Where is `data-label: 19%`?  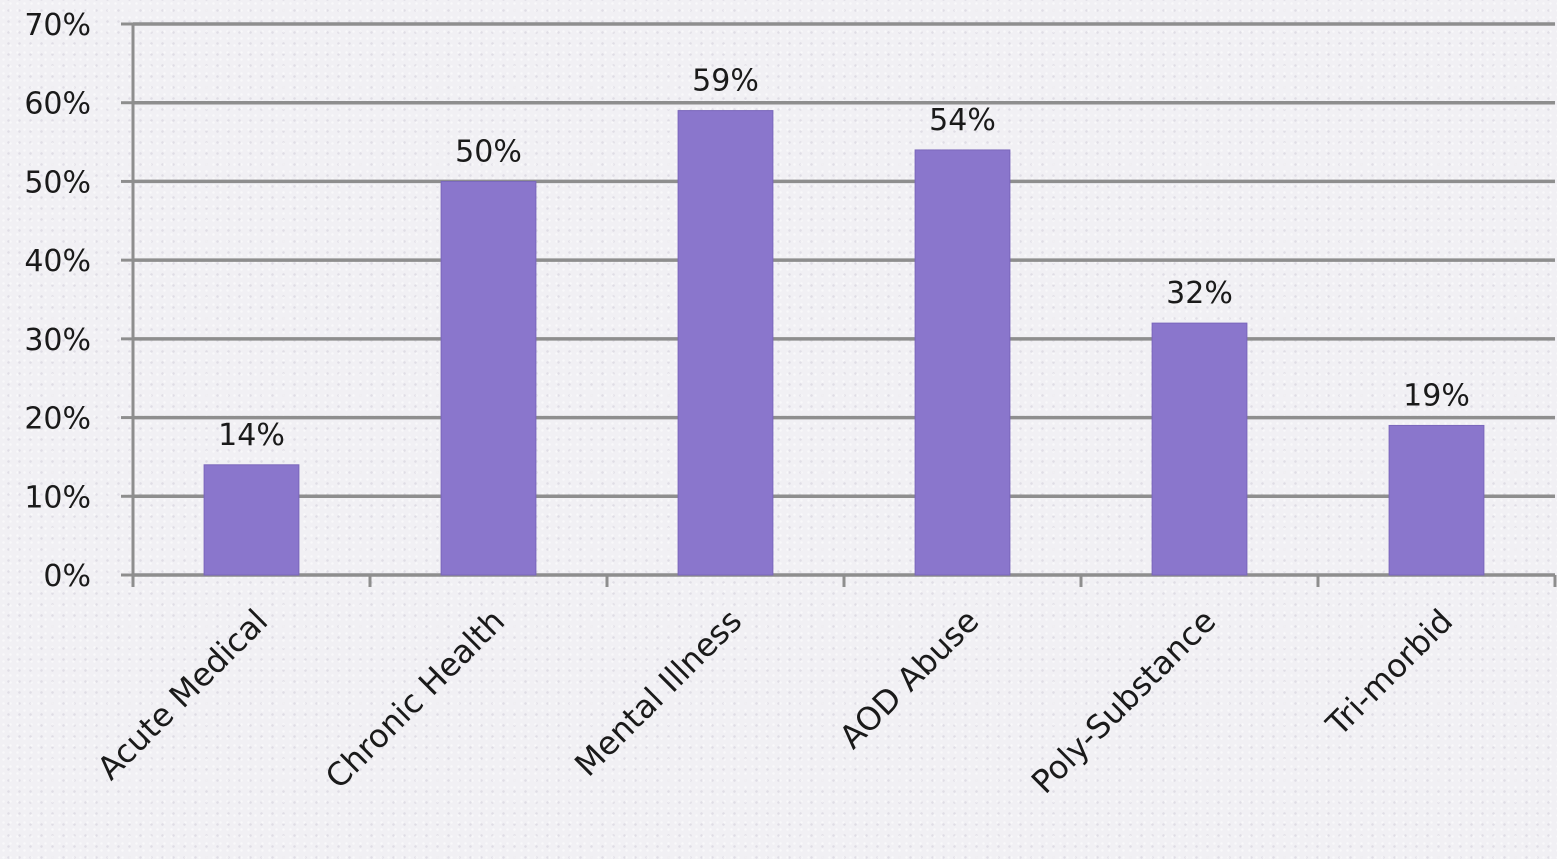 data-label: 19% is located at coordinates (1436, 395).